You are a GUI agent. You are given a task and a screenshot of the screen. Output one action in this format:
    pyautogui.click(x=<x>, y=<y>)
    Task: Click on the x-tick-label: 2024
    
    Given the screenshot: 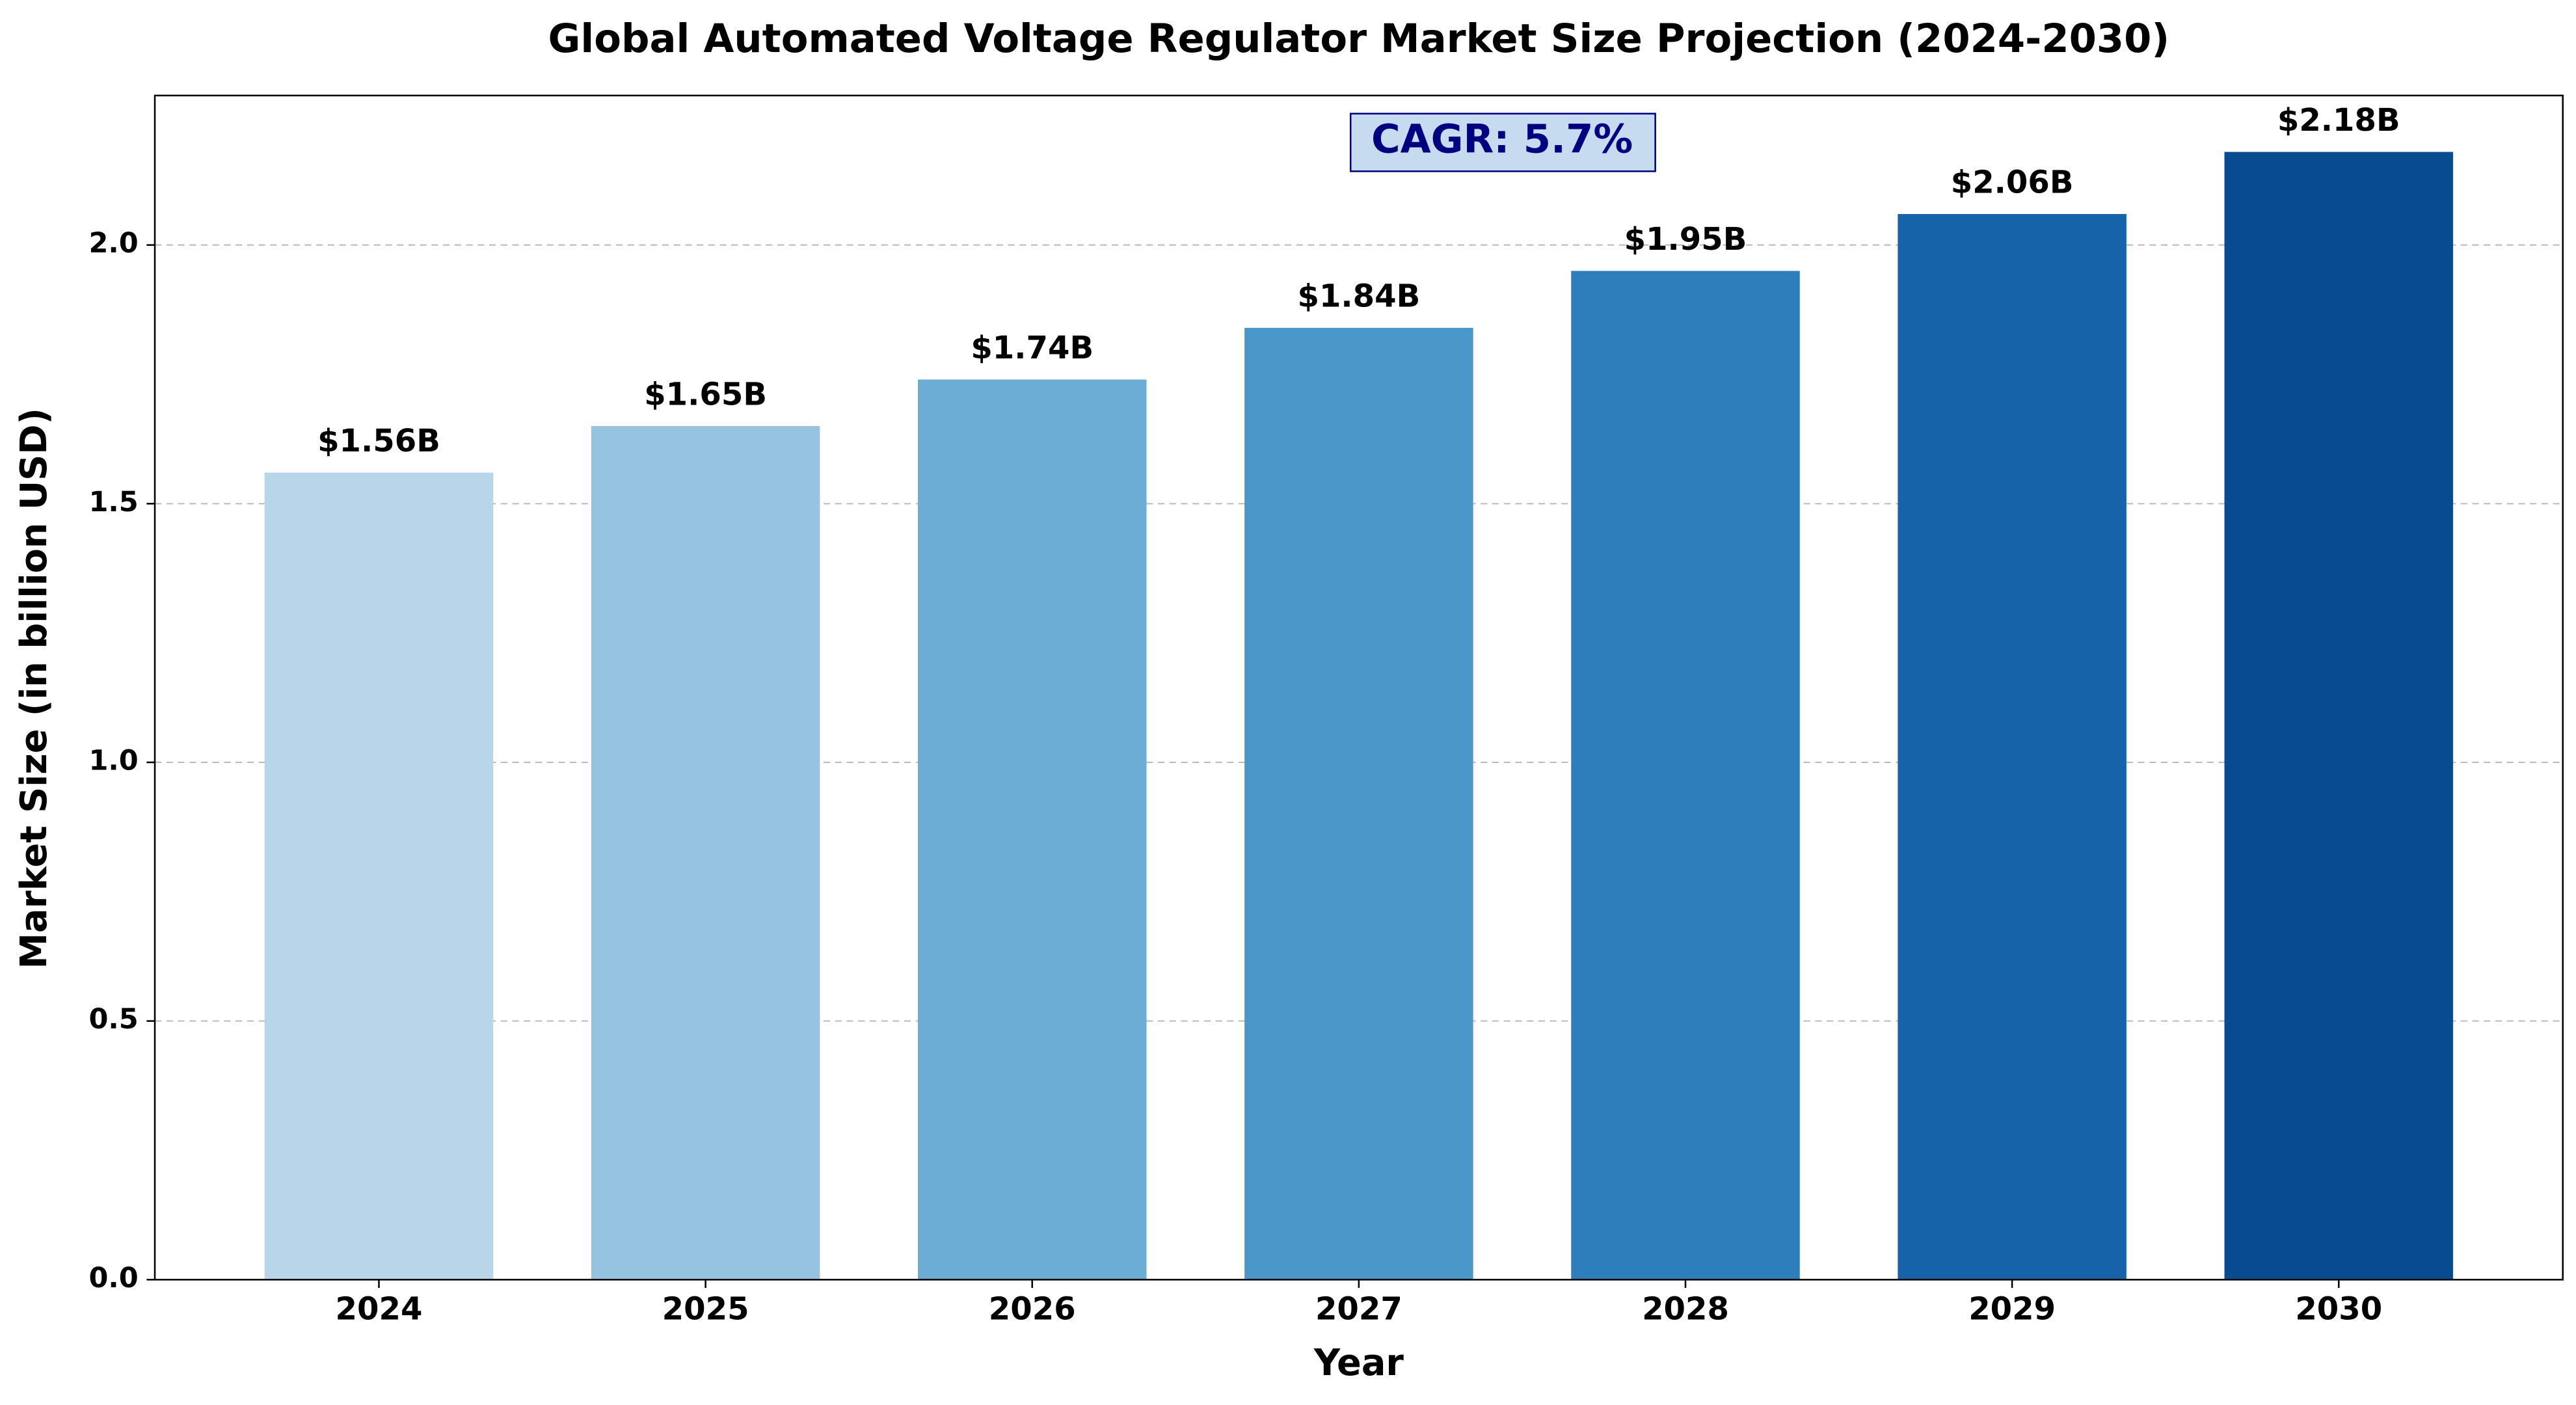 What is the action you would take?
    pyautogui.click(x=380, y=1309)
    